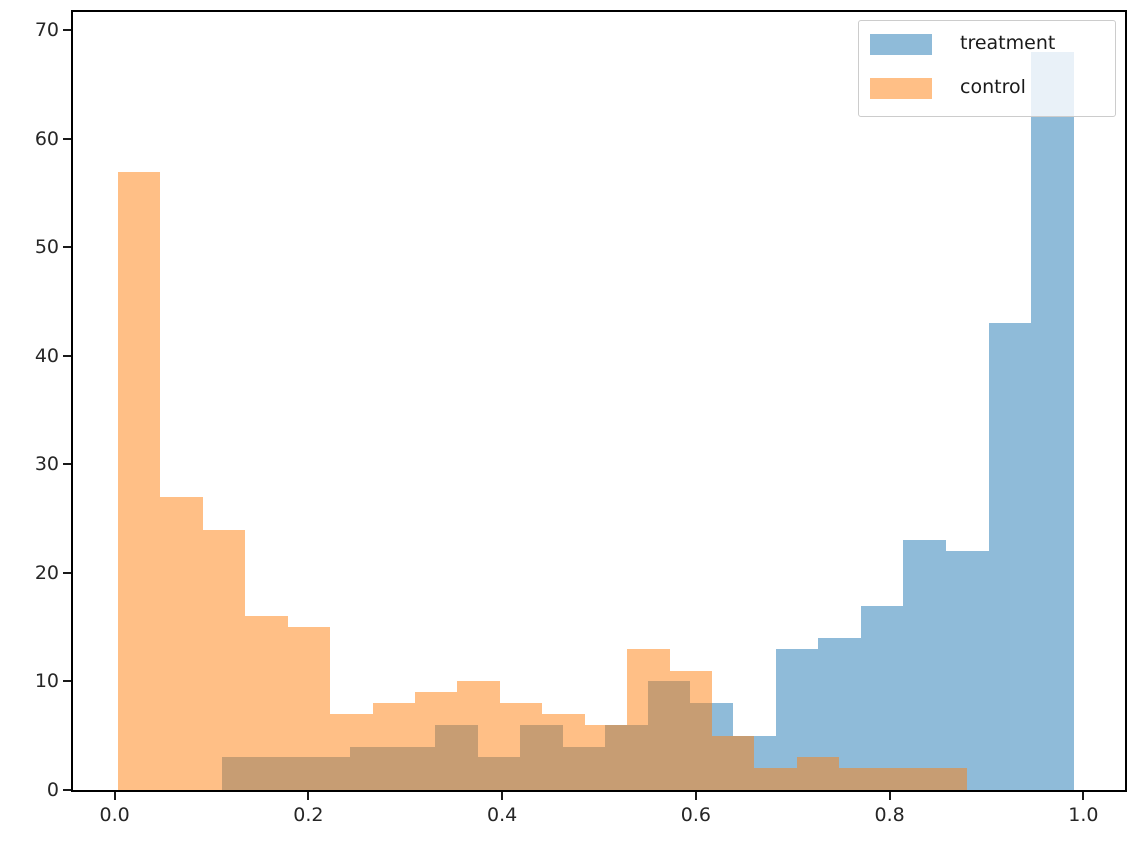 This screenshot has height=852, width=1131. What do you see at coordinates (52, 790) in the screenshot?
I see `y-tick-label-0: 0` at bounding box center [52, 790].